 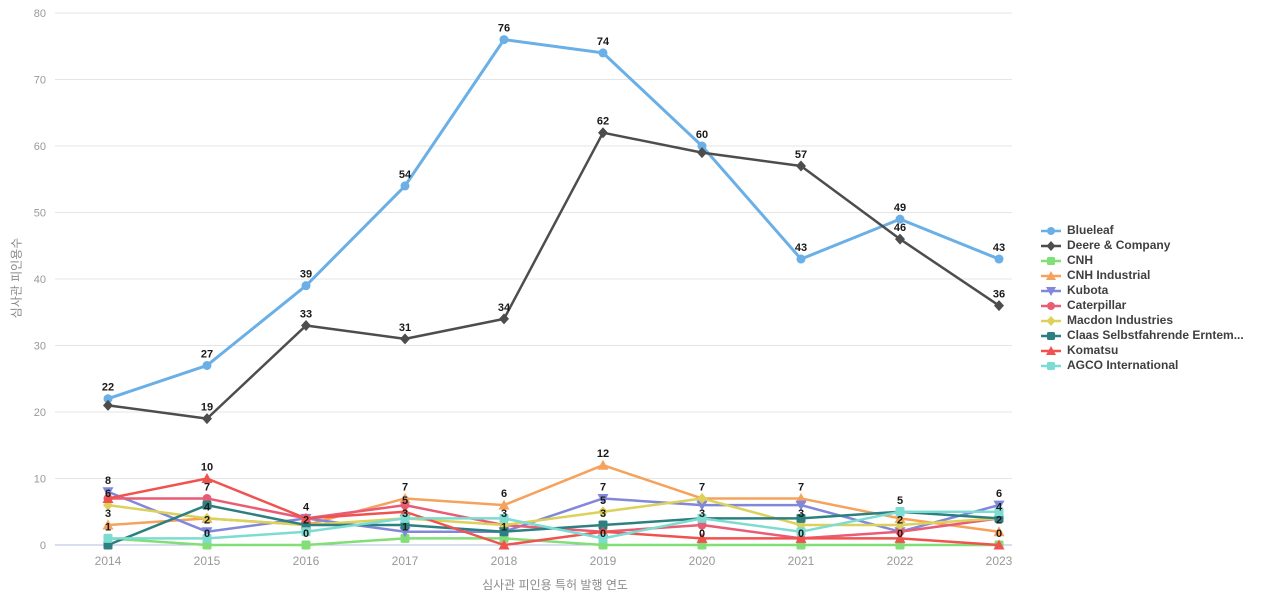 What do you see at coordinates (553, 542) in the screenshot?
I see `series-line-cnh` at bounding box center [553, 542].